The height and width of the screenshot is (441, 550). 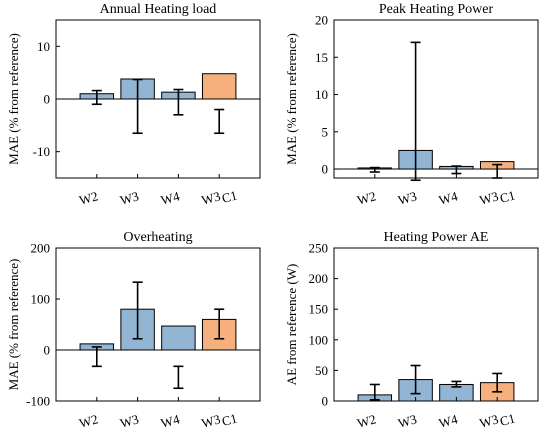 I want to click on bar-W4, so click(x=178, y=338).